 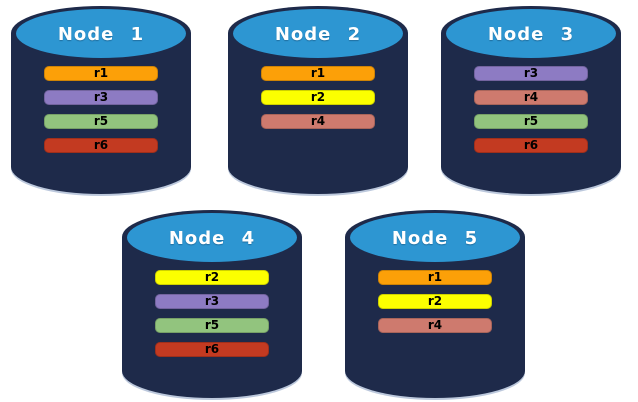 I want to click on node-label: Node 1, so click(x=101, y=34).